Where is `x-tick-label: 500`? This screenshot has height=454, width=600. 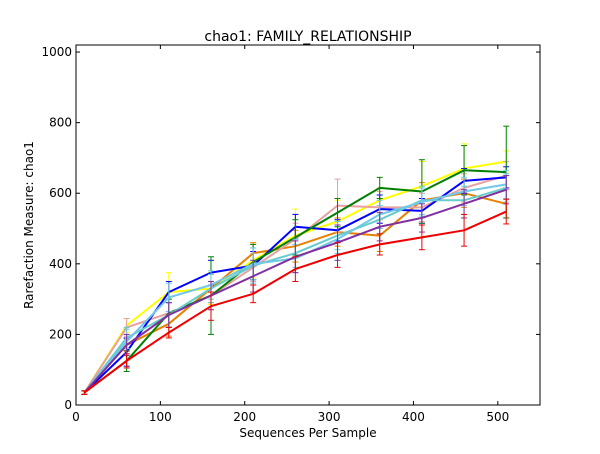 x-tick-label: 500 is located at coordinates (497, 417).